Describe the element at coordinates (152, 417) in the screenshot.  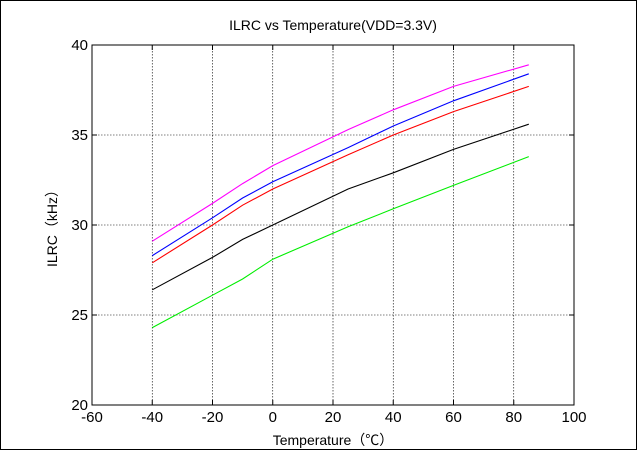
I see `x-tick-label: -40` at that location.